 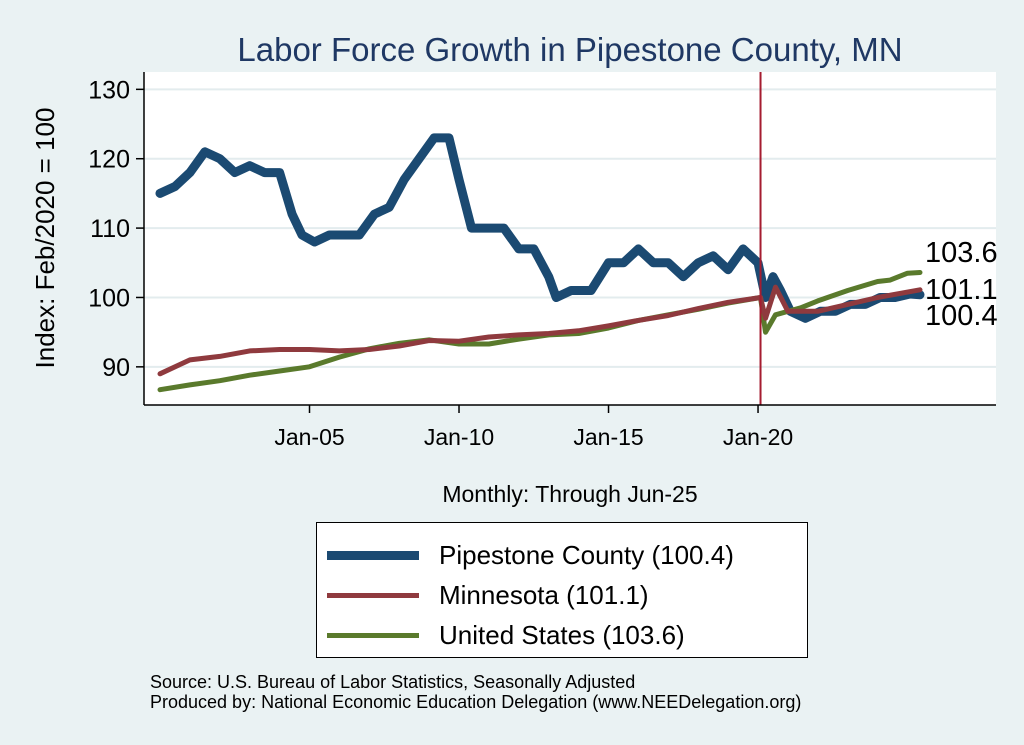 What do you see at coordinates (459, 437) in the screenshot?
I see `x-tick-label: Jan-10` at bounding box center [459, 437].